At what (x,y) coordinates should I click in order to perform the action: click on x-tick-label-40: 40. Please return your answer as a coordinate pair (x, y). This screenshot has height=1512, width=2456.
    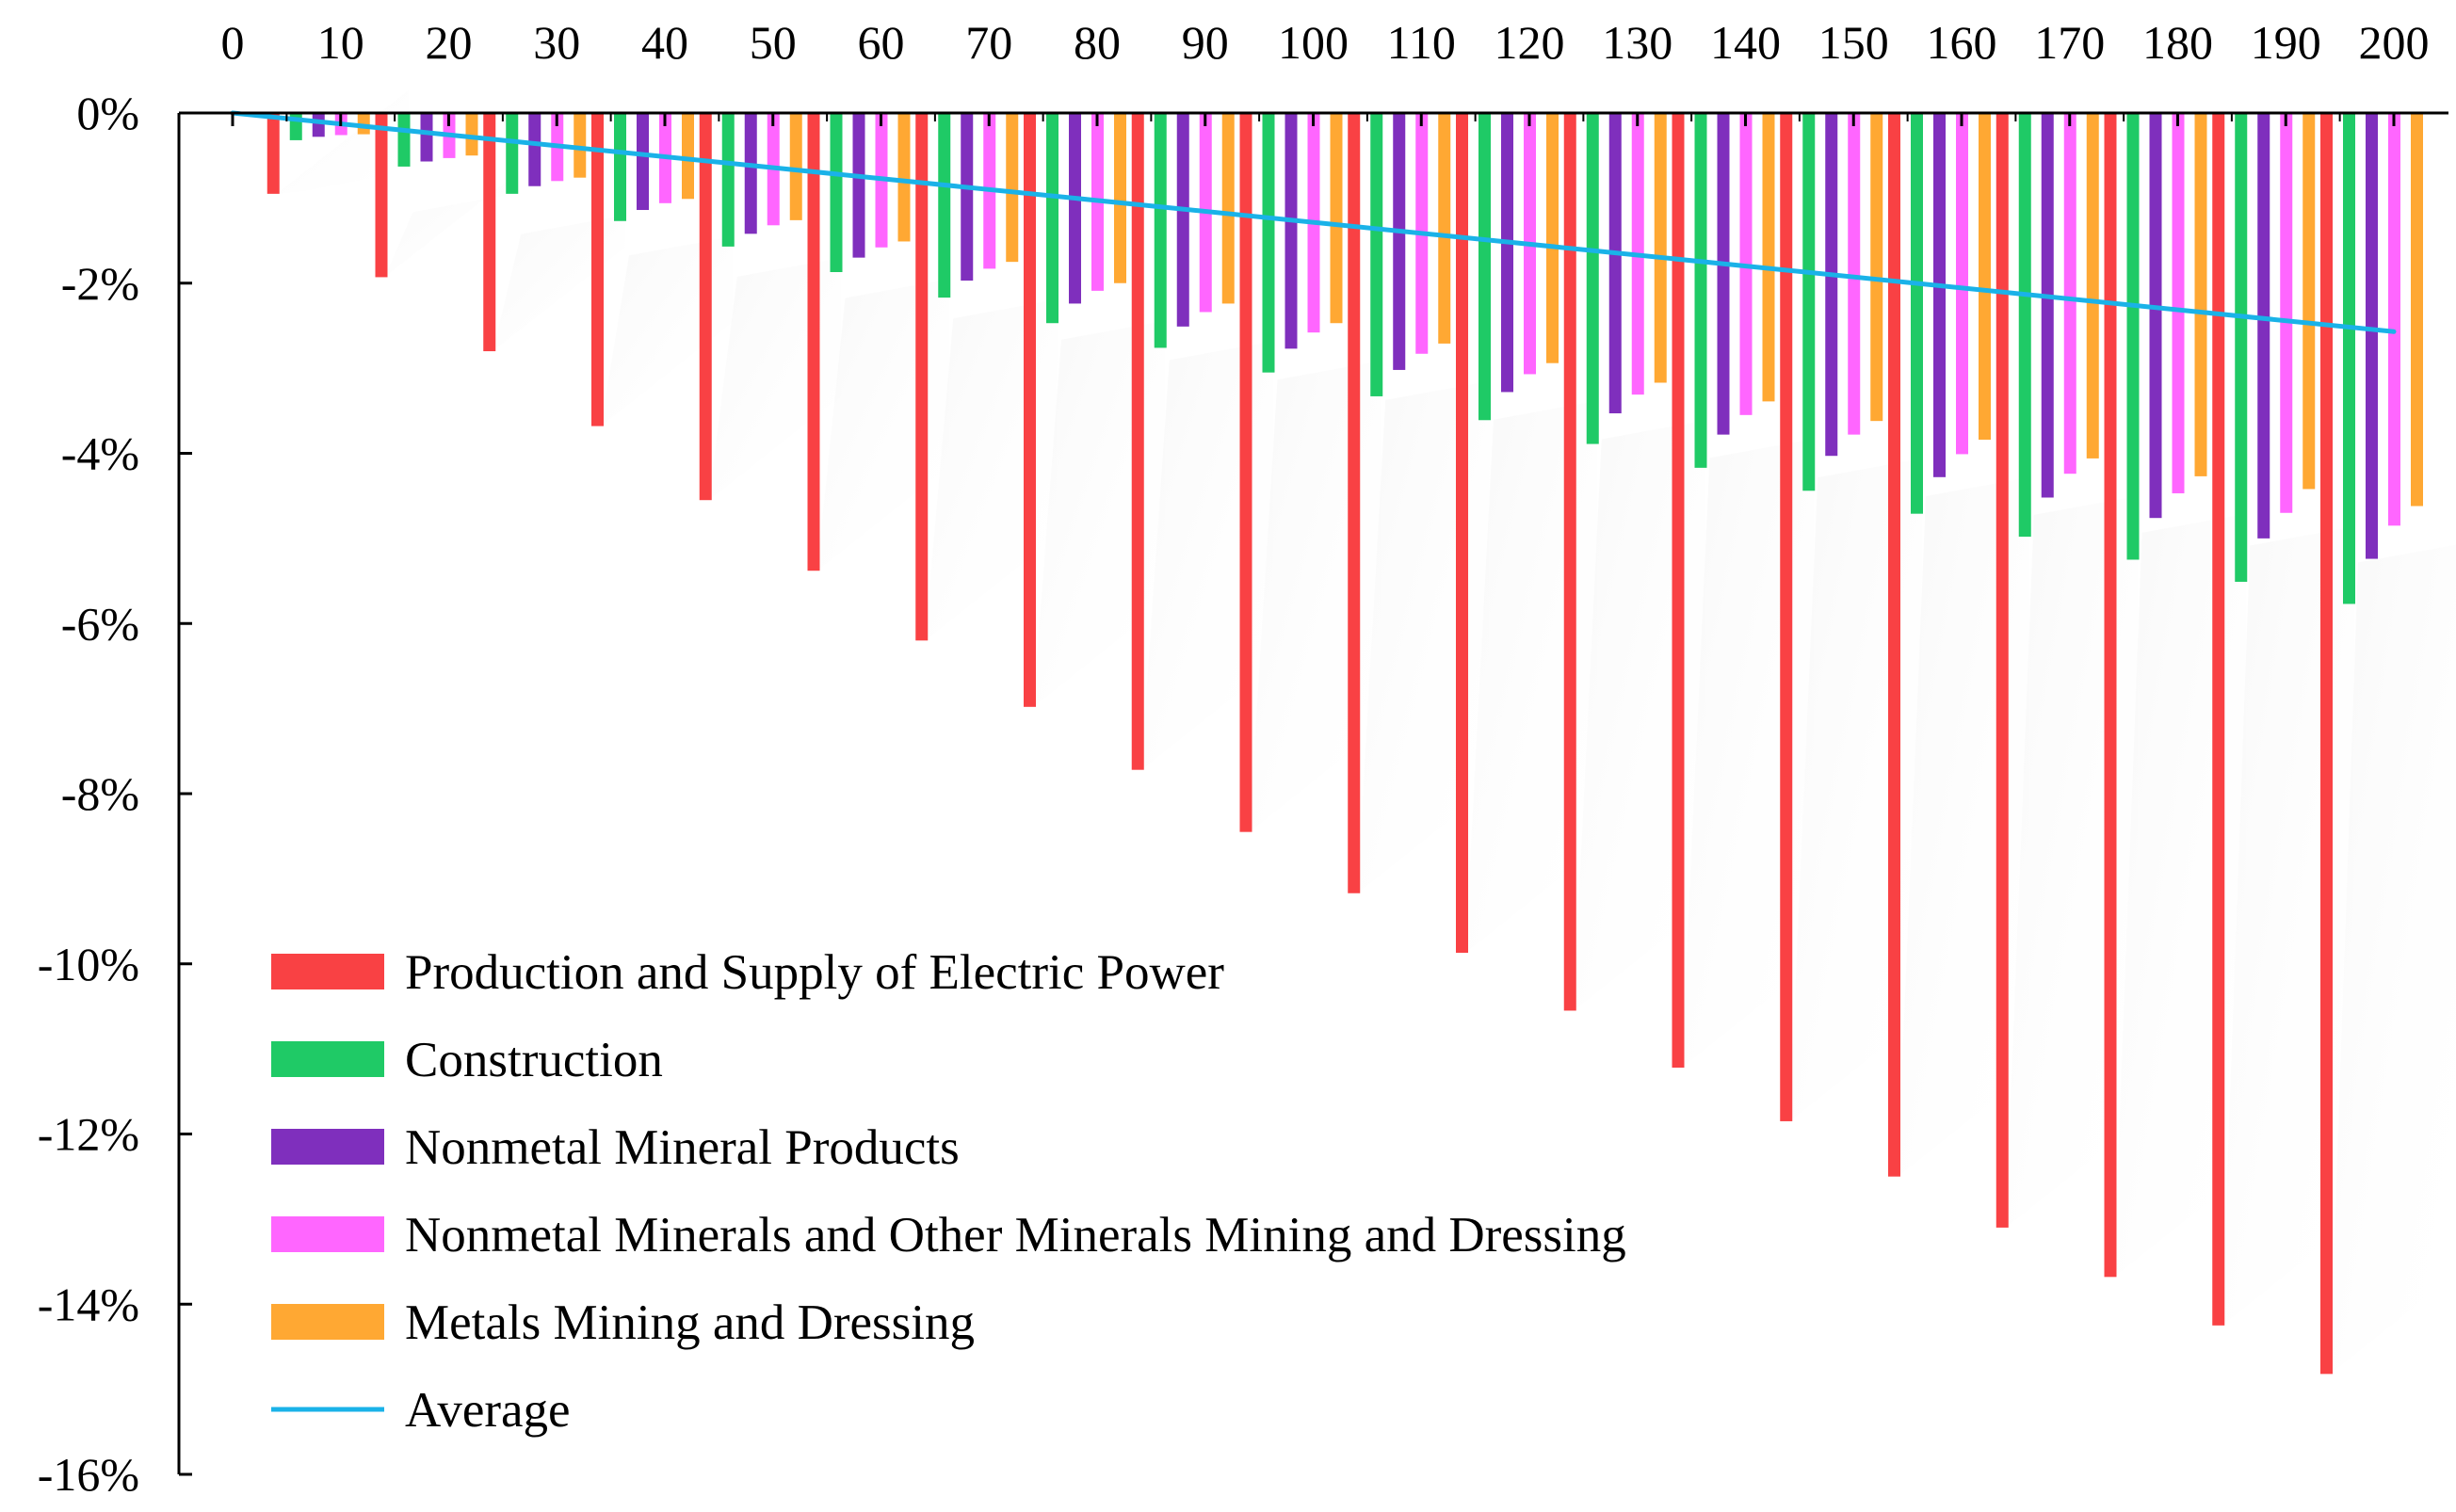
    Looking at the image, I should click on (664, 42).